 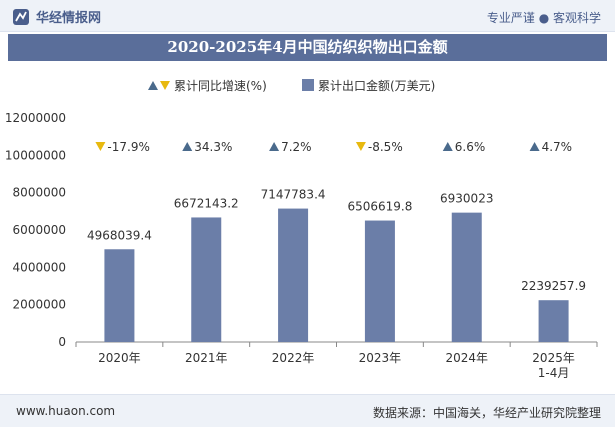 What do you see at coordinates (291, 85) in the screenshot?
I see `chart-legend: 累计同比增速(%) 累计出口金额(万美元)` at bounding box center [291, 85].